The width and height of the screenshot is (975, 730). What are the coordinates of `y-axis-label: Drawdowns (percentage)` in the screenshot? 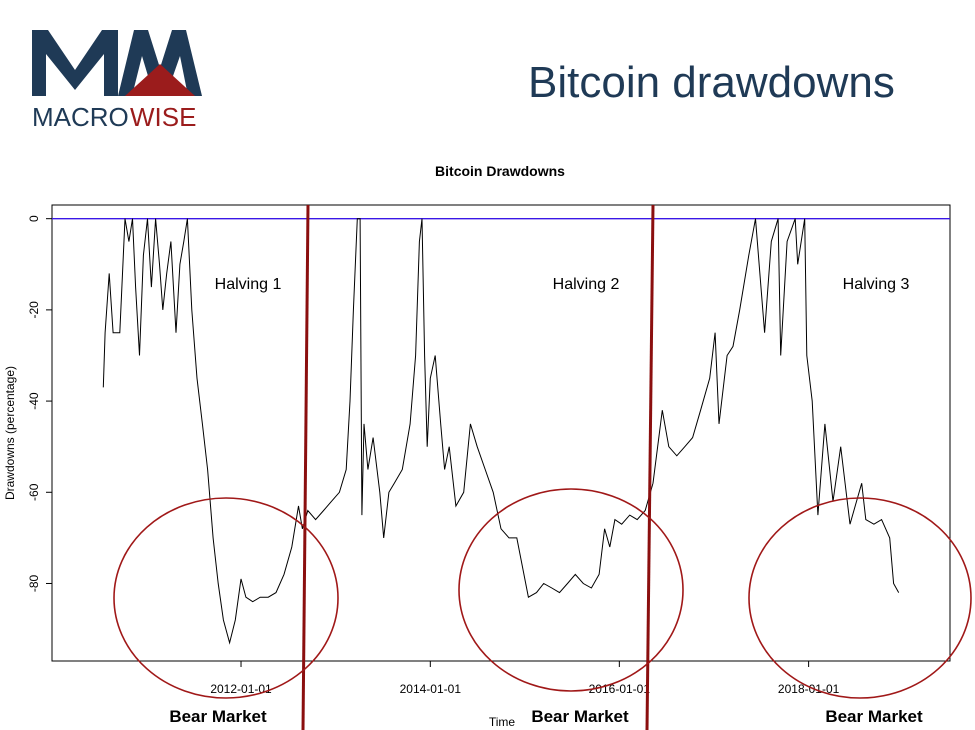 It's located at (10, 433).